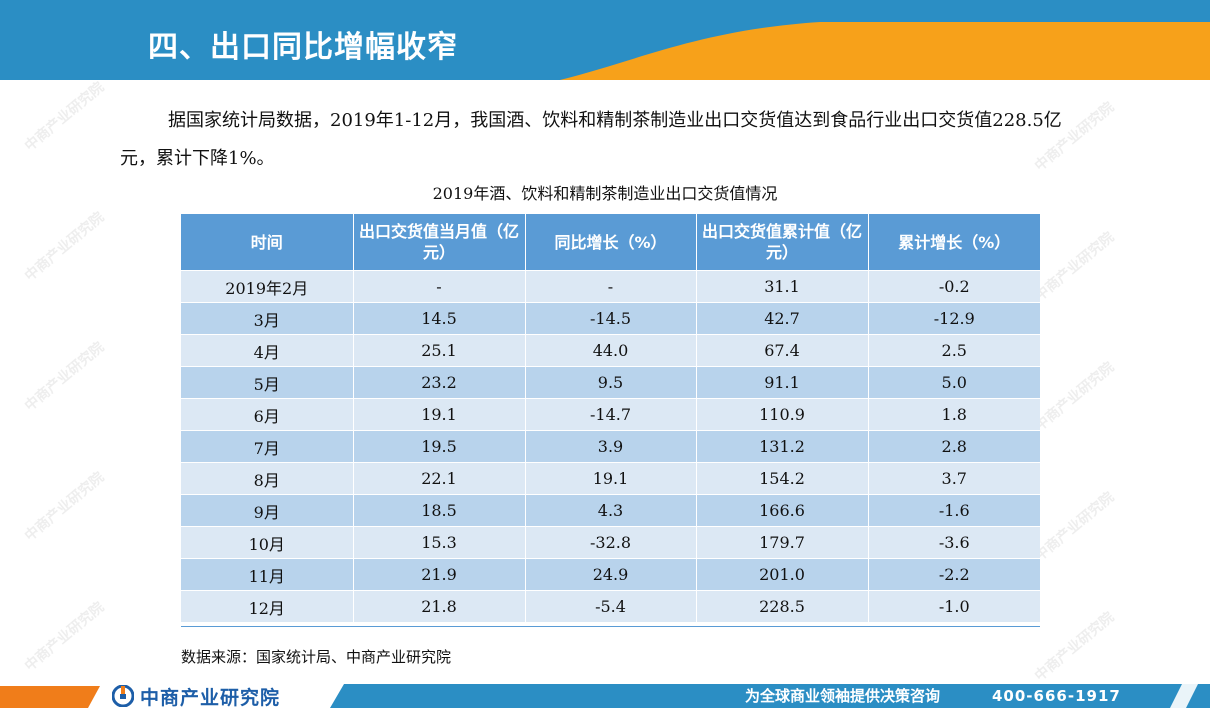 Image resolution: width=1210 pixels, height=716 pixels. What do you see at coordinates (439, 350) in the screenshot?
I see `cell-monthly-value: 25.1` at bounding box center [439, 350].